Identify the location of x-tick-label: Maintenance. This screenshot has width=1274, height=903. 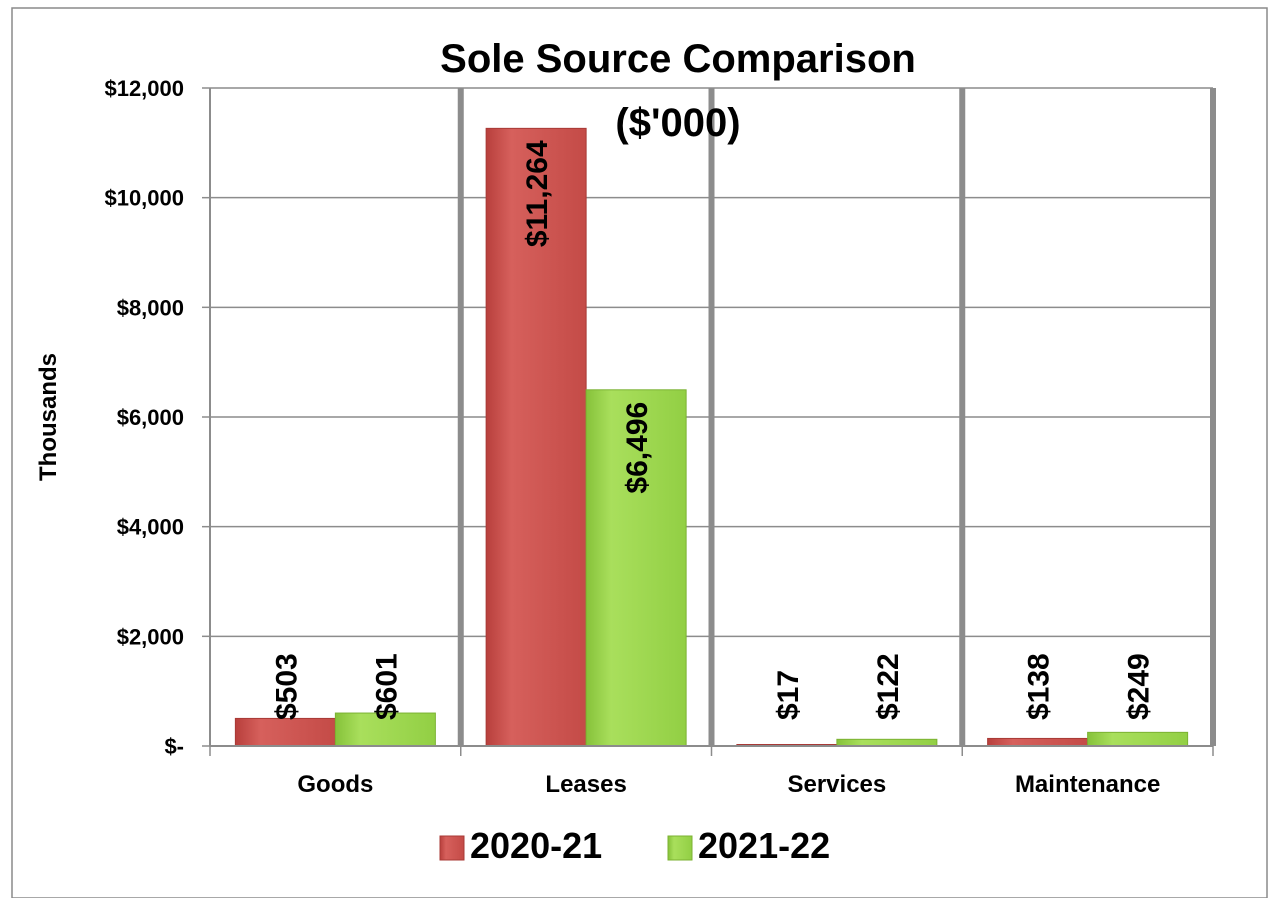
(1087, 784).